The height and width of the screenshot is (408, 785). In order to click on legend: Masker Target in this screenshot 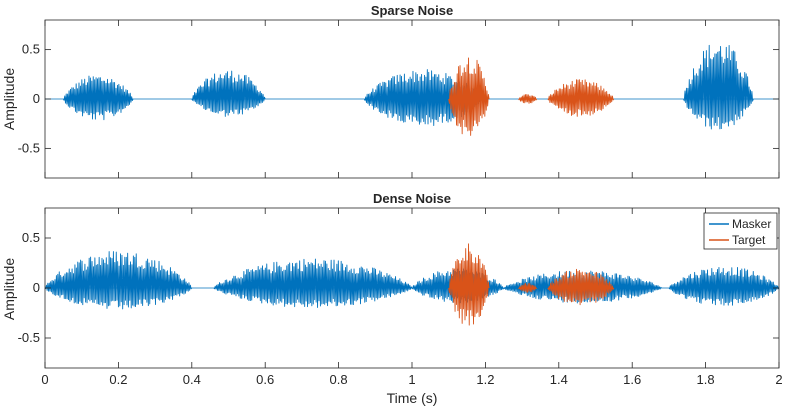, I will do `click(740, 231)`.